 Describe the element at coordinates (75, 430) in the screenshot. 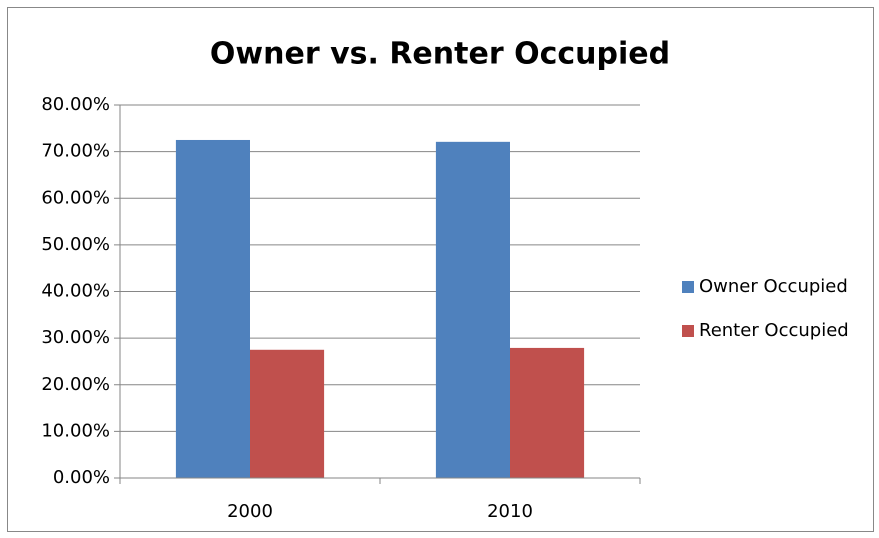

I see `y-tick-label: 10.00%` at that location.